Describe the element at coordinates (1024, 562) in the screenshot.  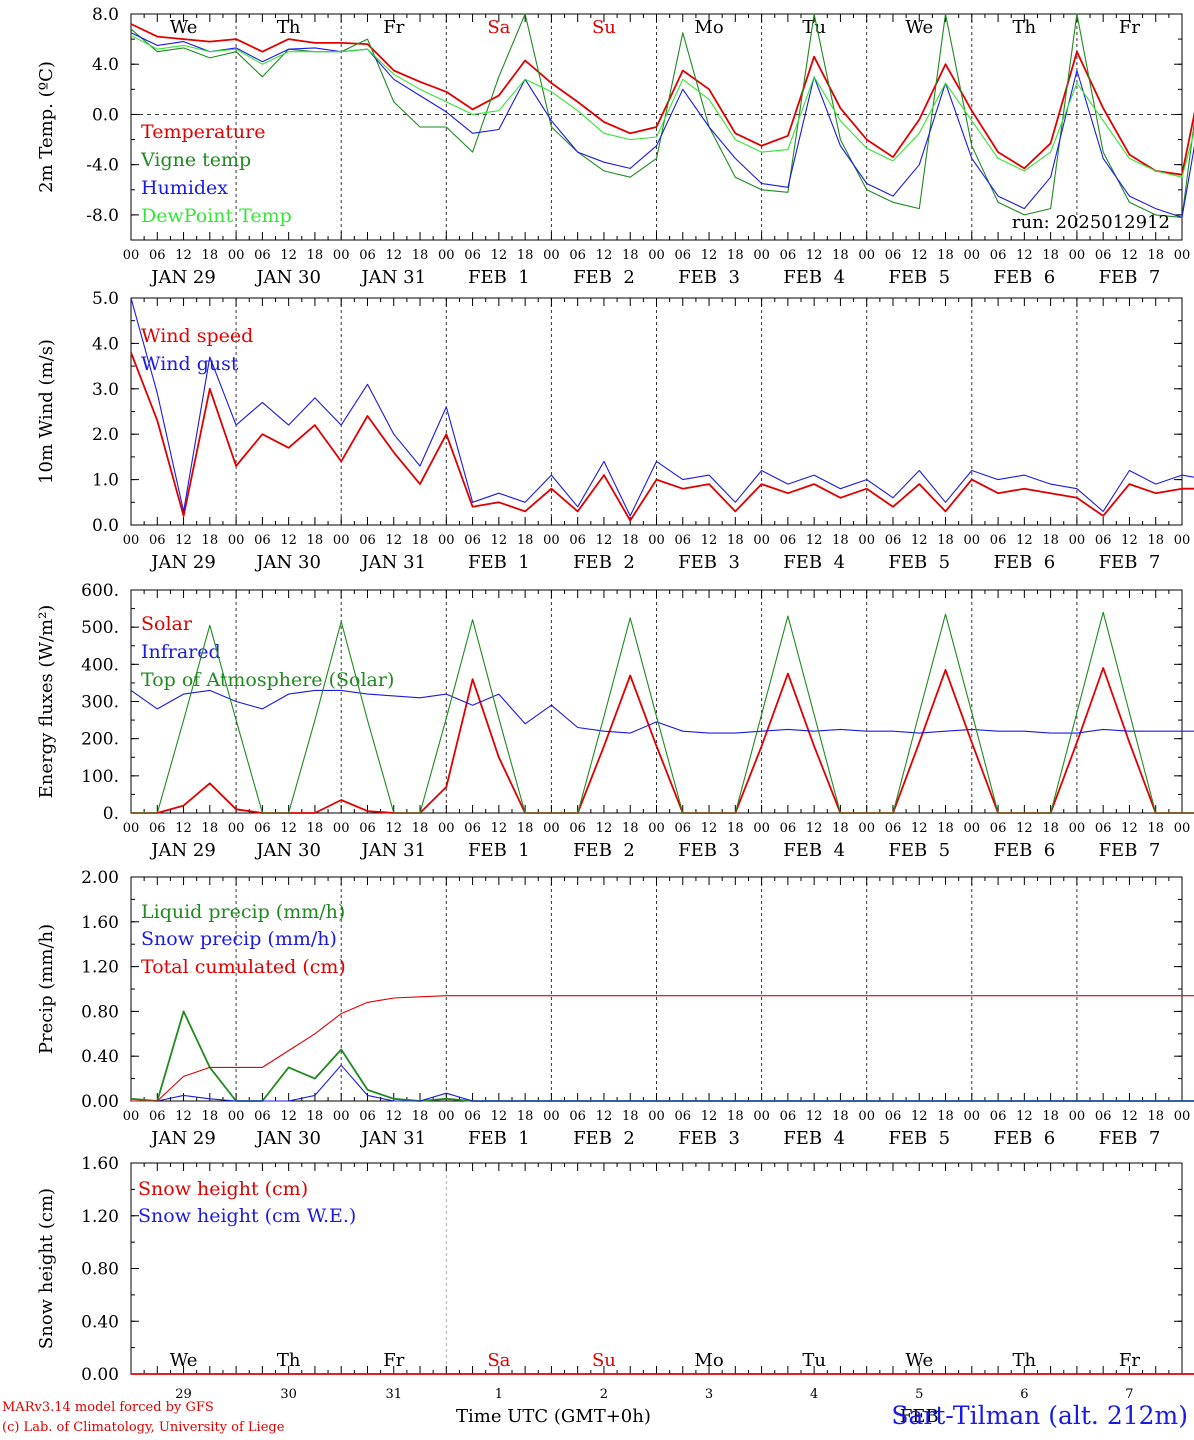
I see `date-label: FEB 6` at that location.